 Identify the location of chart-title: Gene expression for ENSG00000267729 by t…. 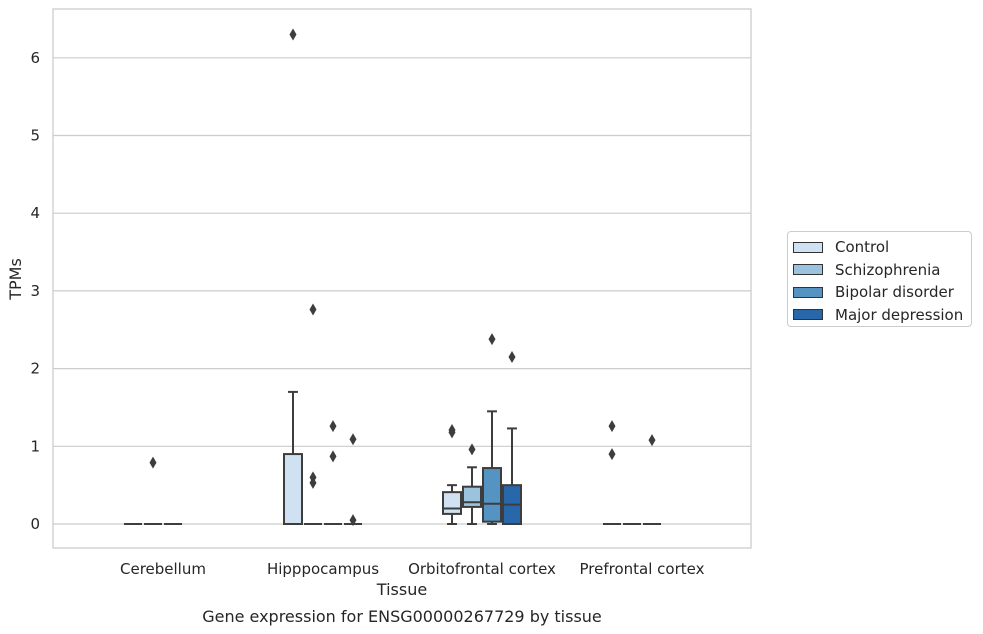
(402, 616).